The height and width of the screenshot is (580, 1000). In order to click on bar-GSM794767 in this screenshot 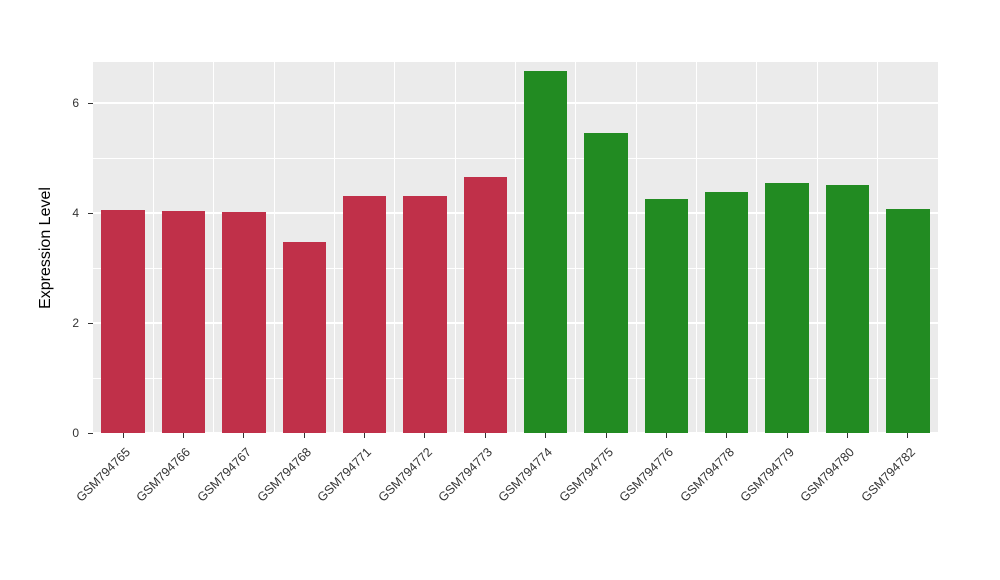, I will do `click(244, 322)`.